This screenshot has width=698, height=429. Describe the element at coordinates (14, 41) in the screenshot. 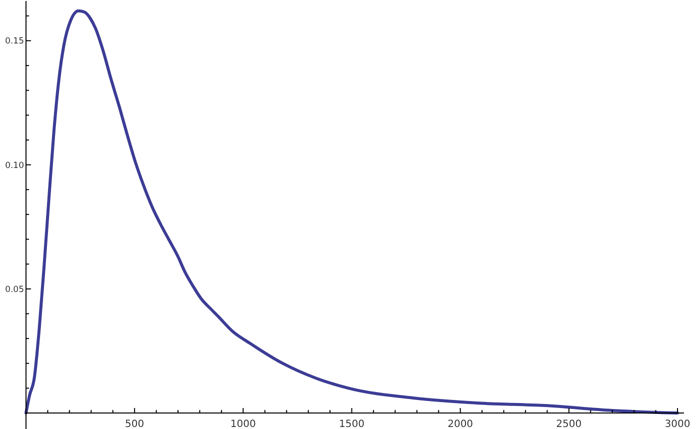

I see `y-tick-label: 0.15` at that location.